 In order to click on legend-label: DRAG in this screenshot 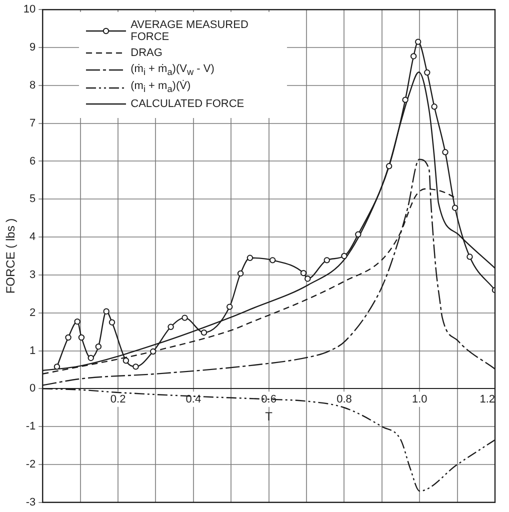, I will do `click(146, 53)`.